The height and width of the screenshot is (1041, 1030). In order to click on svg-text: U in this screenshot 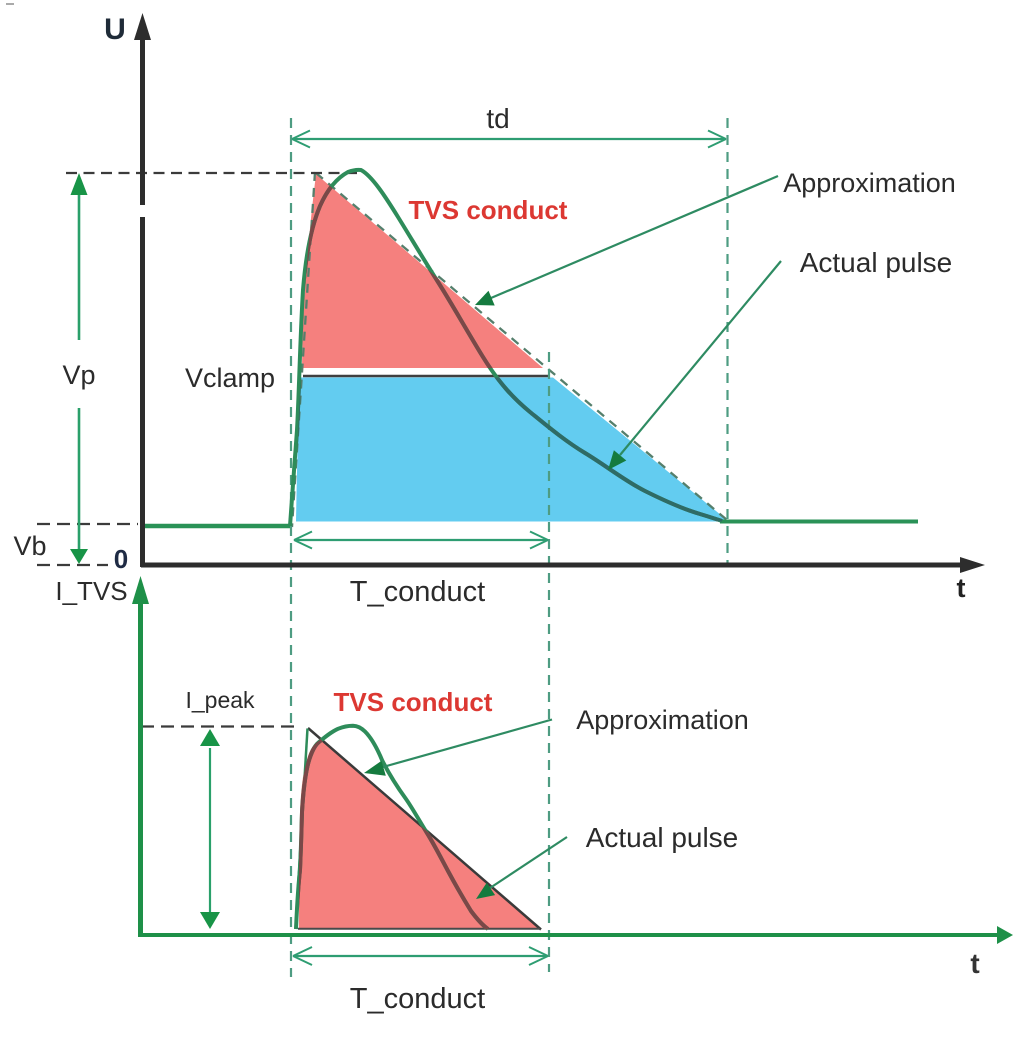, I will do `click(115, 29)`.